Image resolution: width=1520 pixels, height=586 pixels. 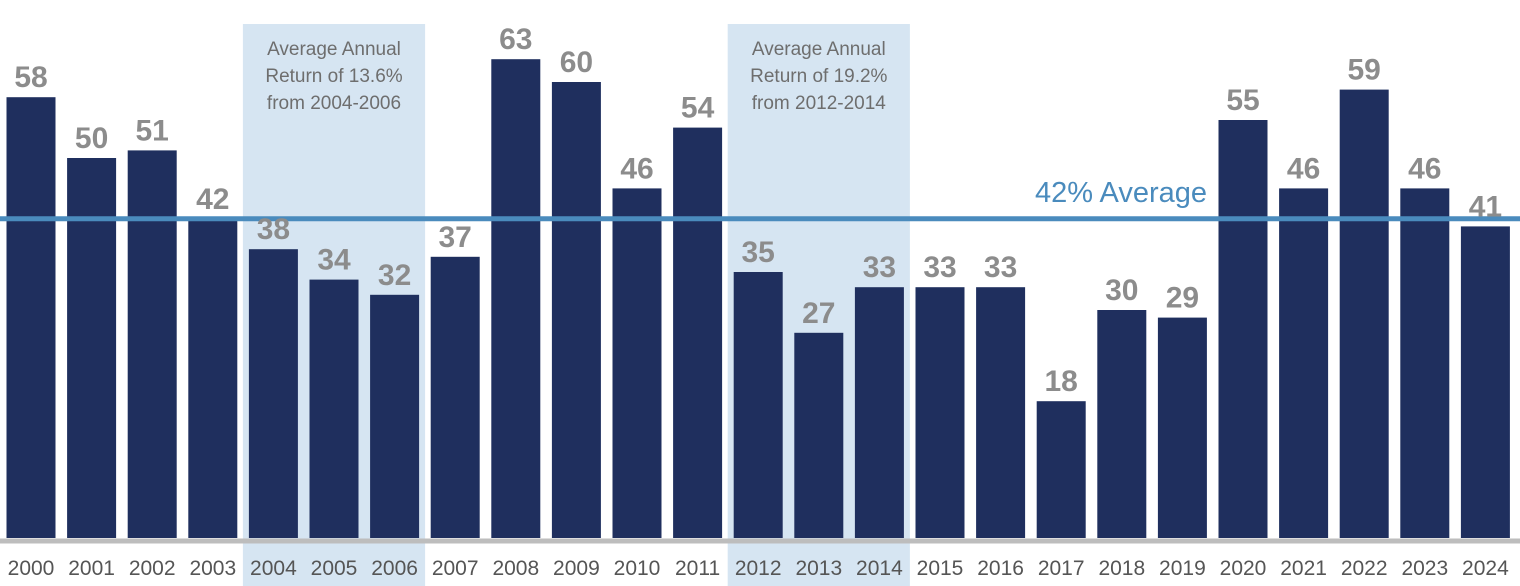 I want to click on x-tick-label: 2016, so click(x=1000, y=568).